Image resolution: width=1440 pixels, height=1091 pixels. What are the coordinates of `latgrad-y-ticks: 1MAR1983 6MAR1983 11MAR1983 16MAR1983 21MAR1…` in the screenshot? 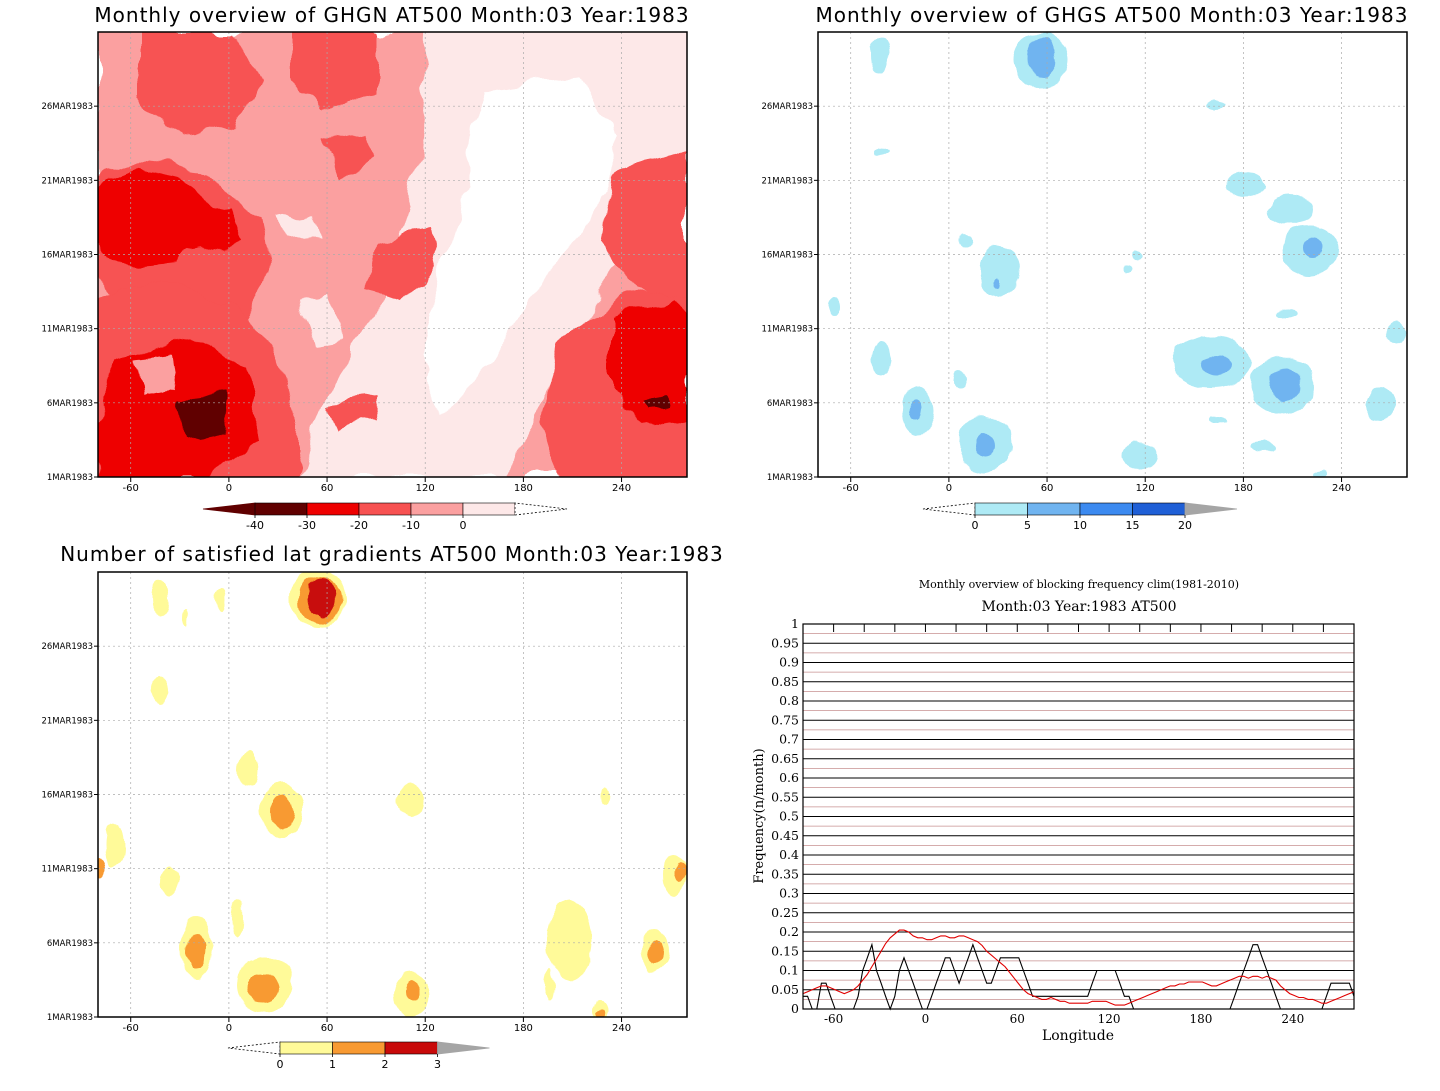 It's located at (69, 832).